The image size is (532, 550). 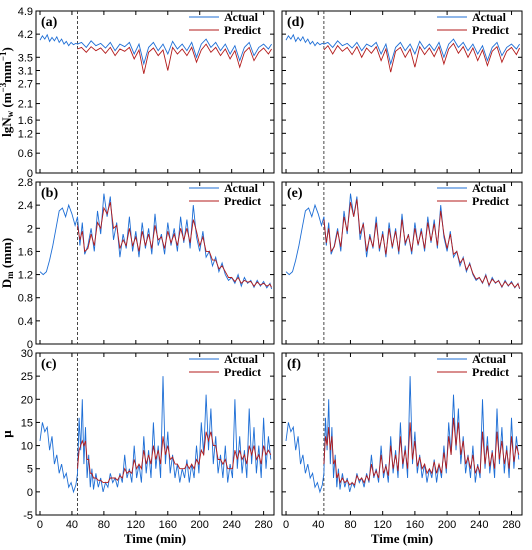 I want to click on y-axis-label-rest: (mm), so click(x=7, y=255).